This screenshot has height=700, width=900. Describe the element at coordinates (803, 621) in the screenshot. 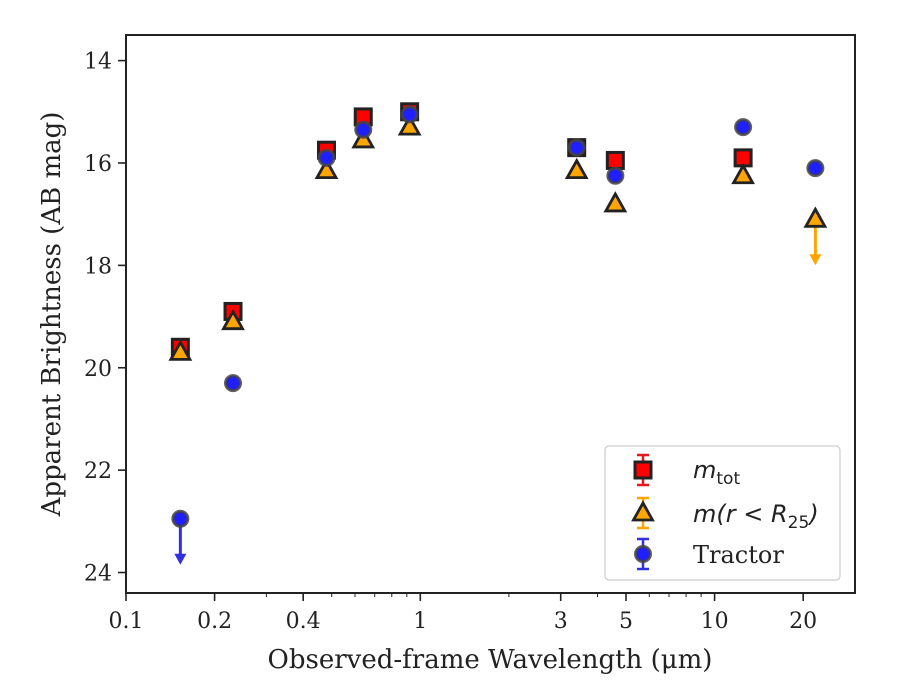

I see `x-tick-label: 20` at that location.